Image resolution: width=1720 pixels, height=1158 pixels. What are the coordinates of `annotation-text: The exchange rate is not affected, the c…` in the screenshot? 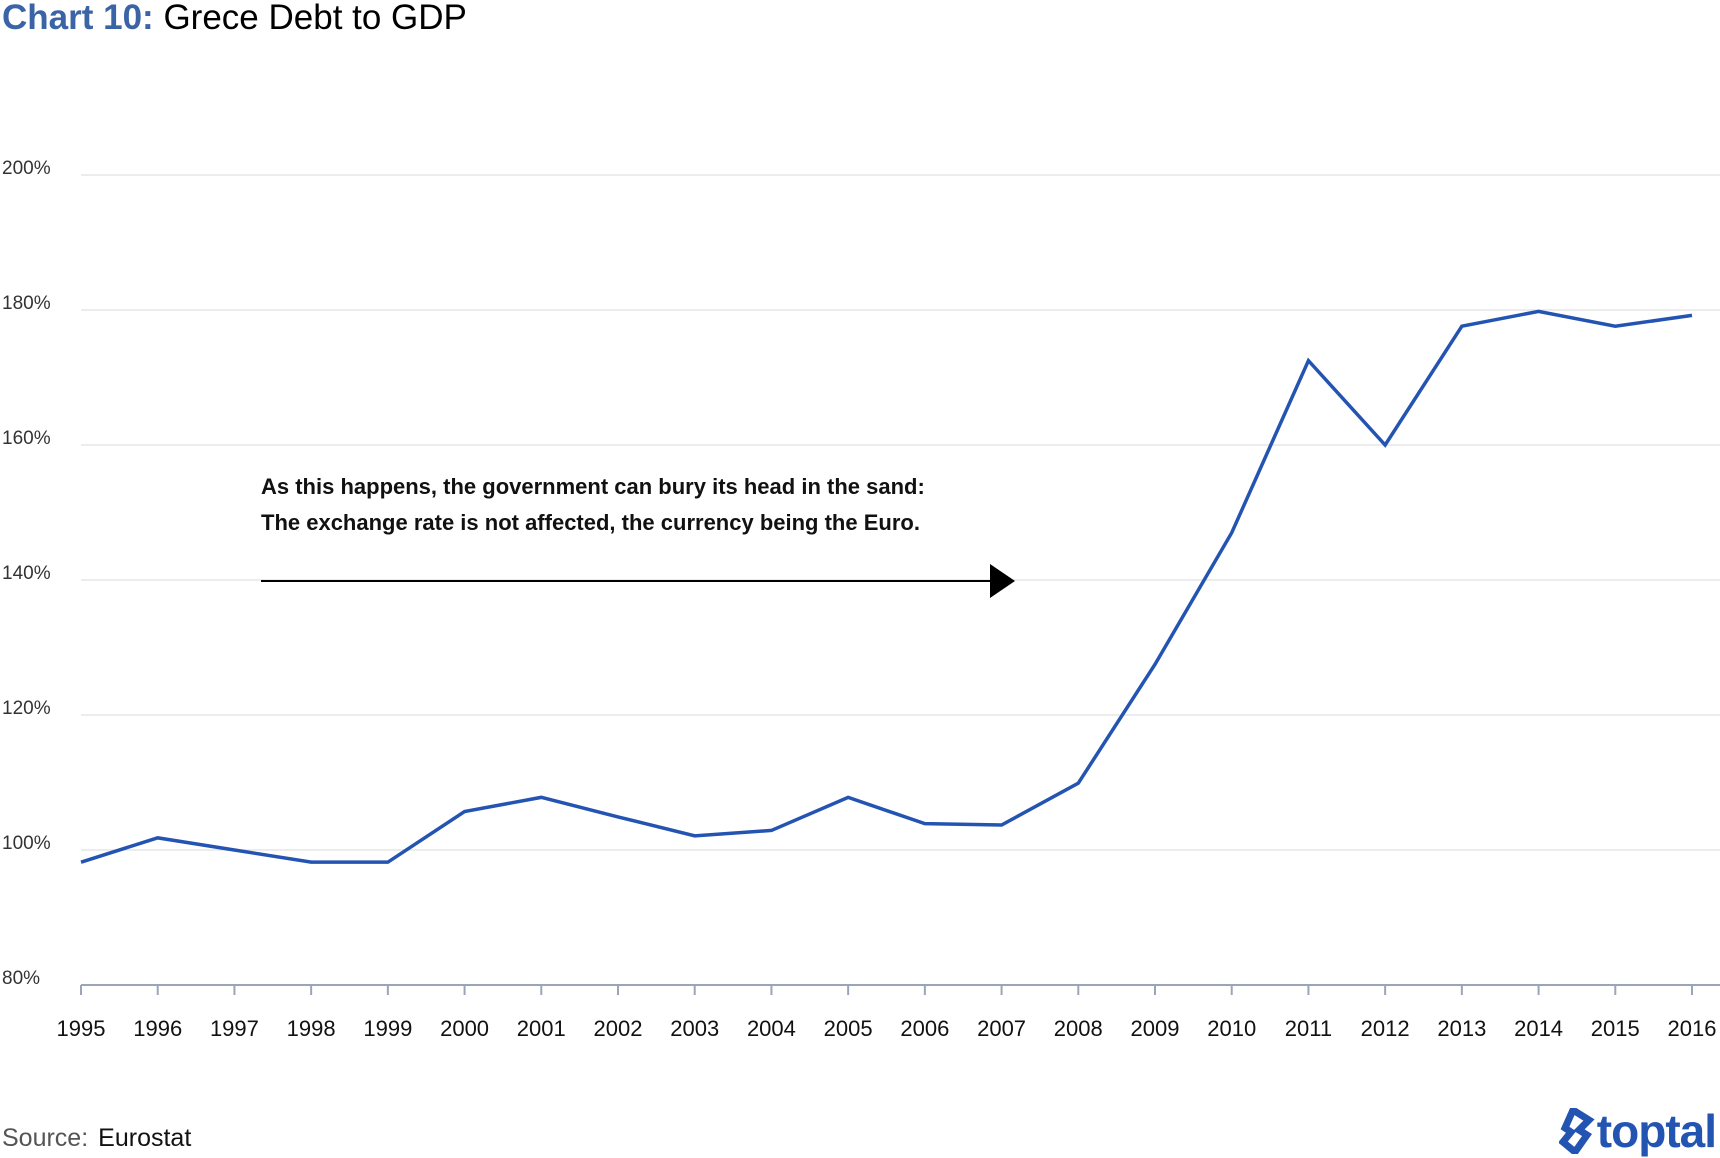 It's located at (590, 522).